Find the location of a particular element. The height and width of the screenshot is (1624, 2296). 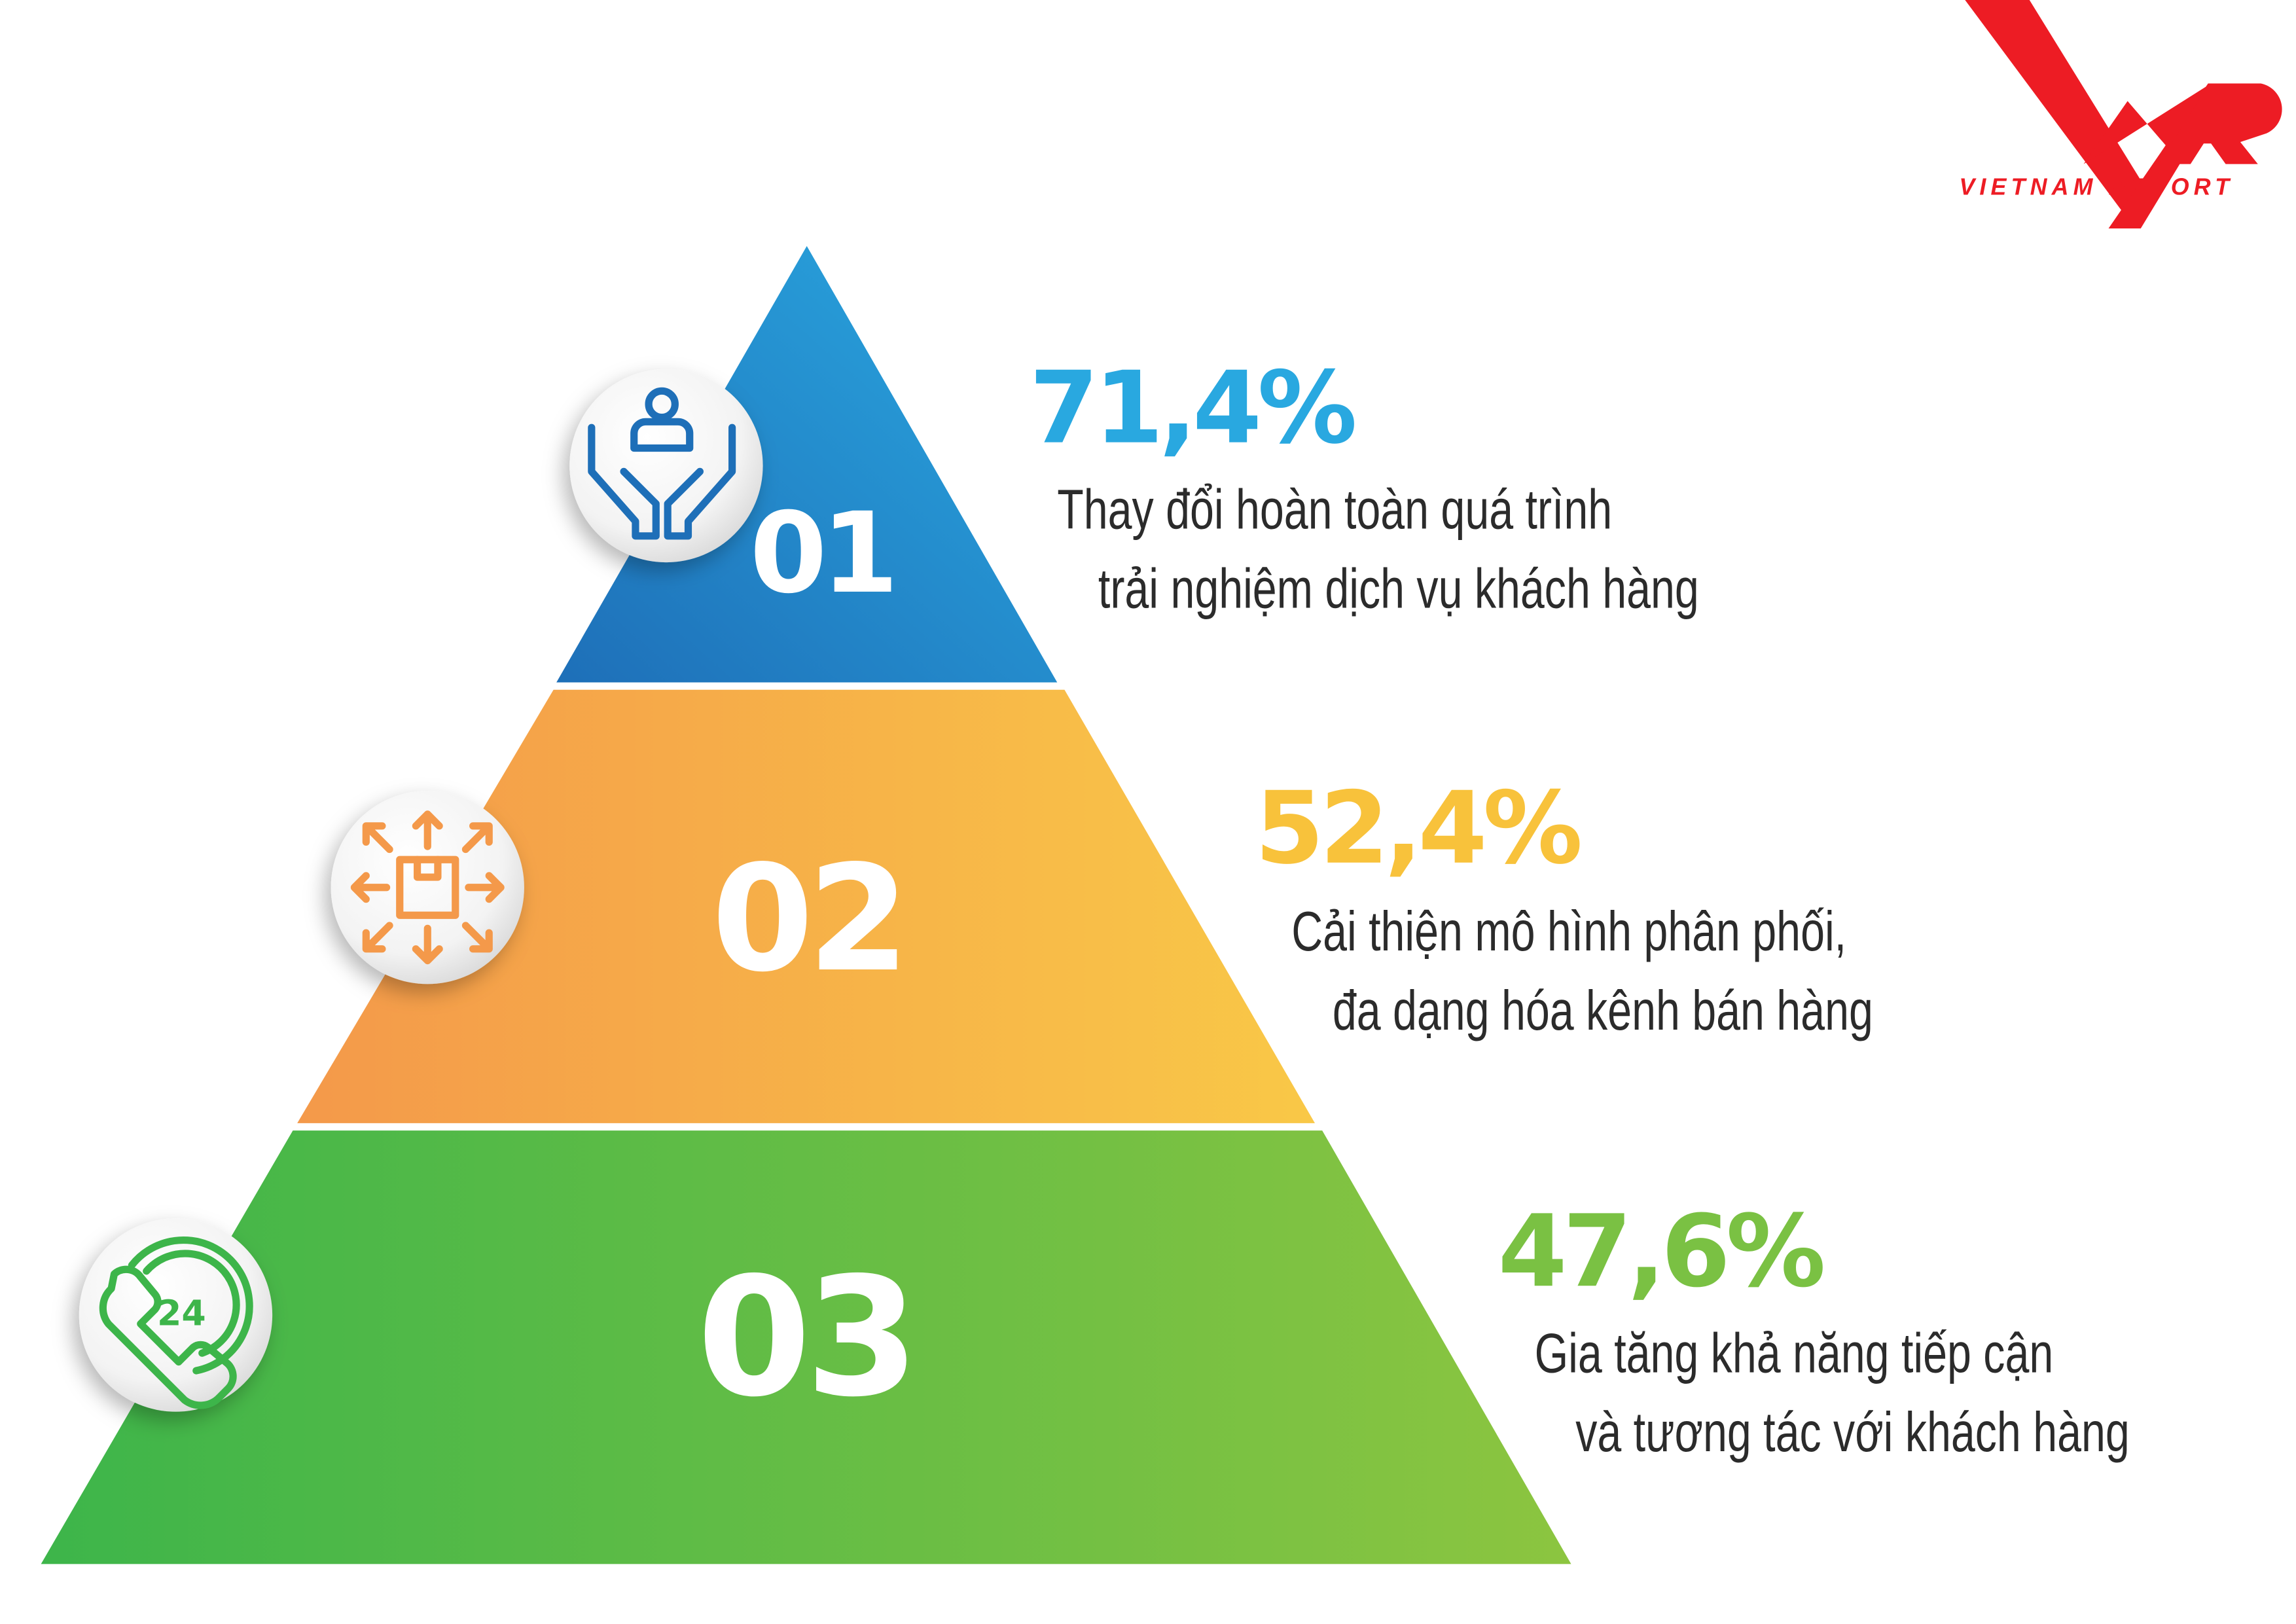

logo-text: VIETNAM REPORT is located at coordinates (2096, 188).